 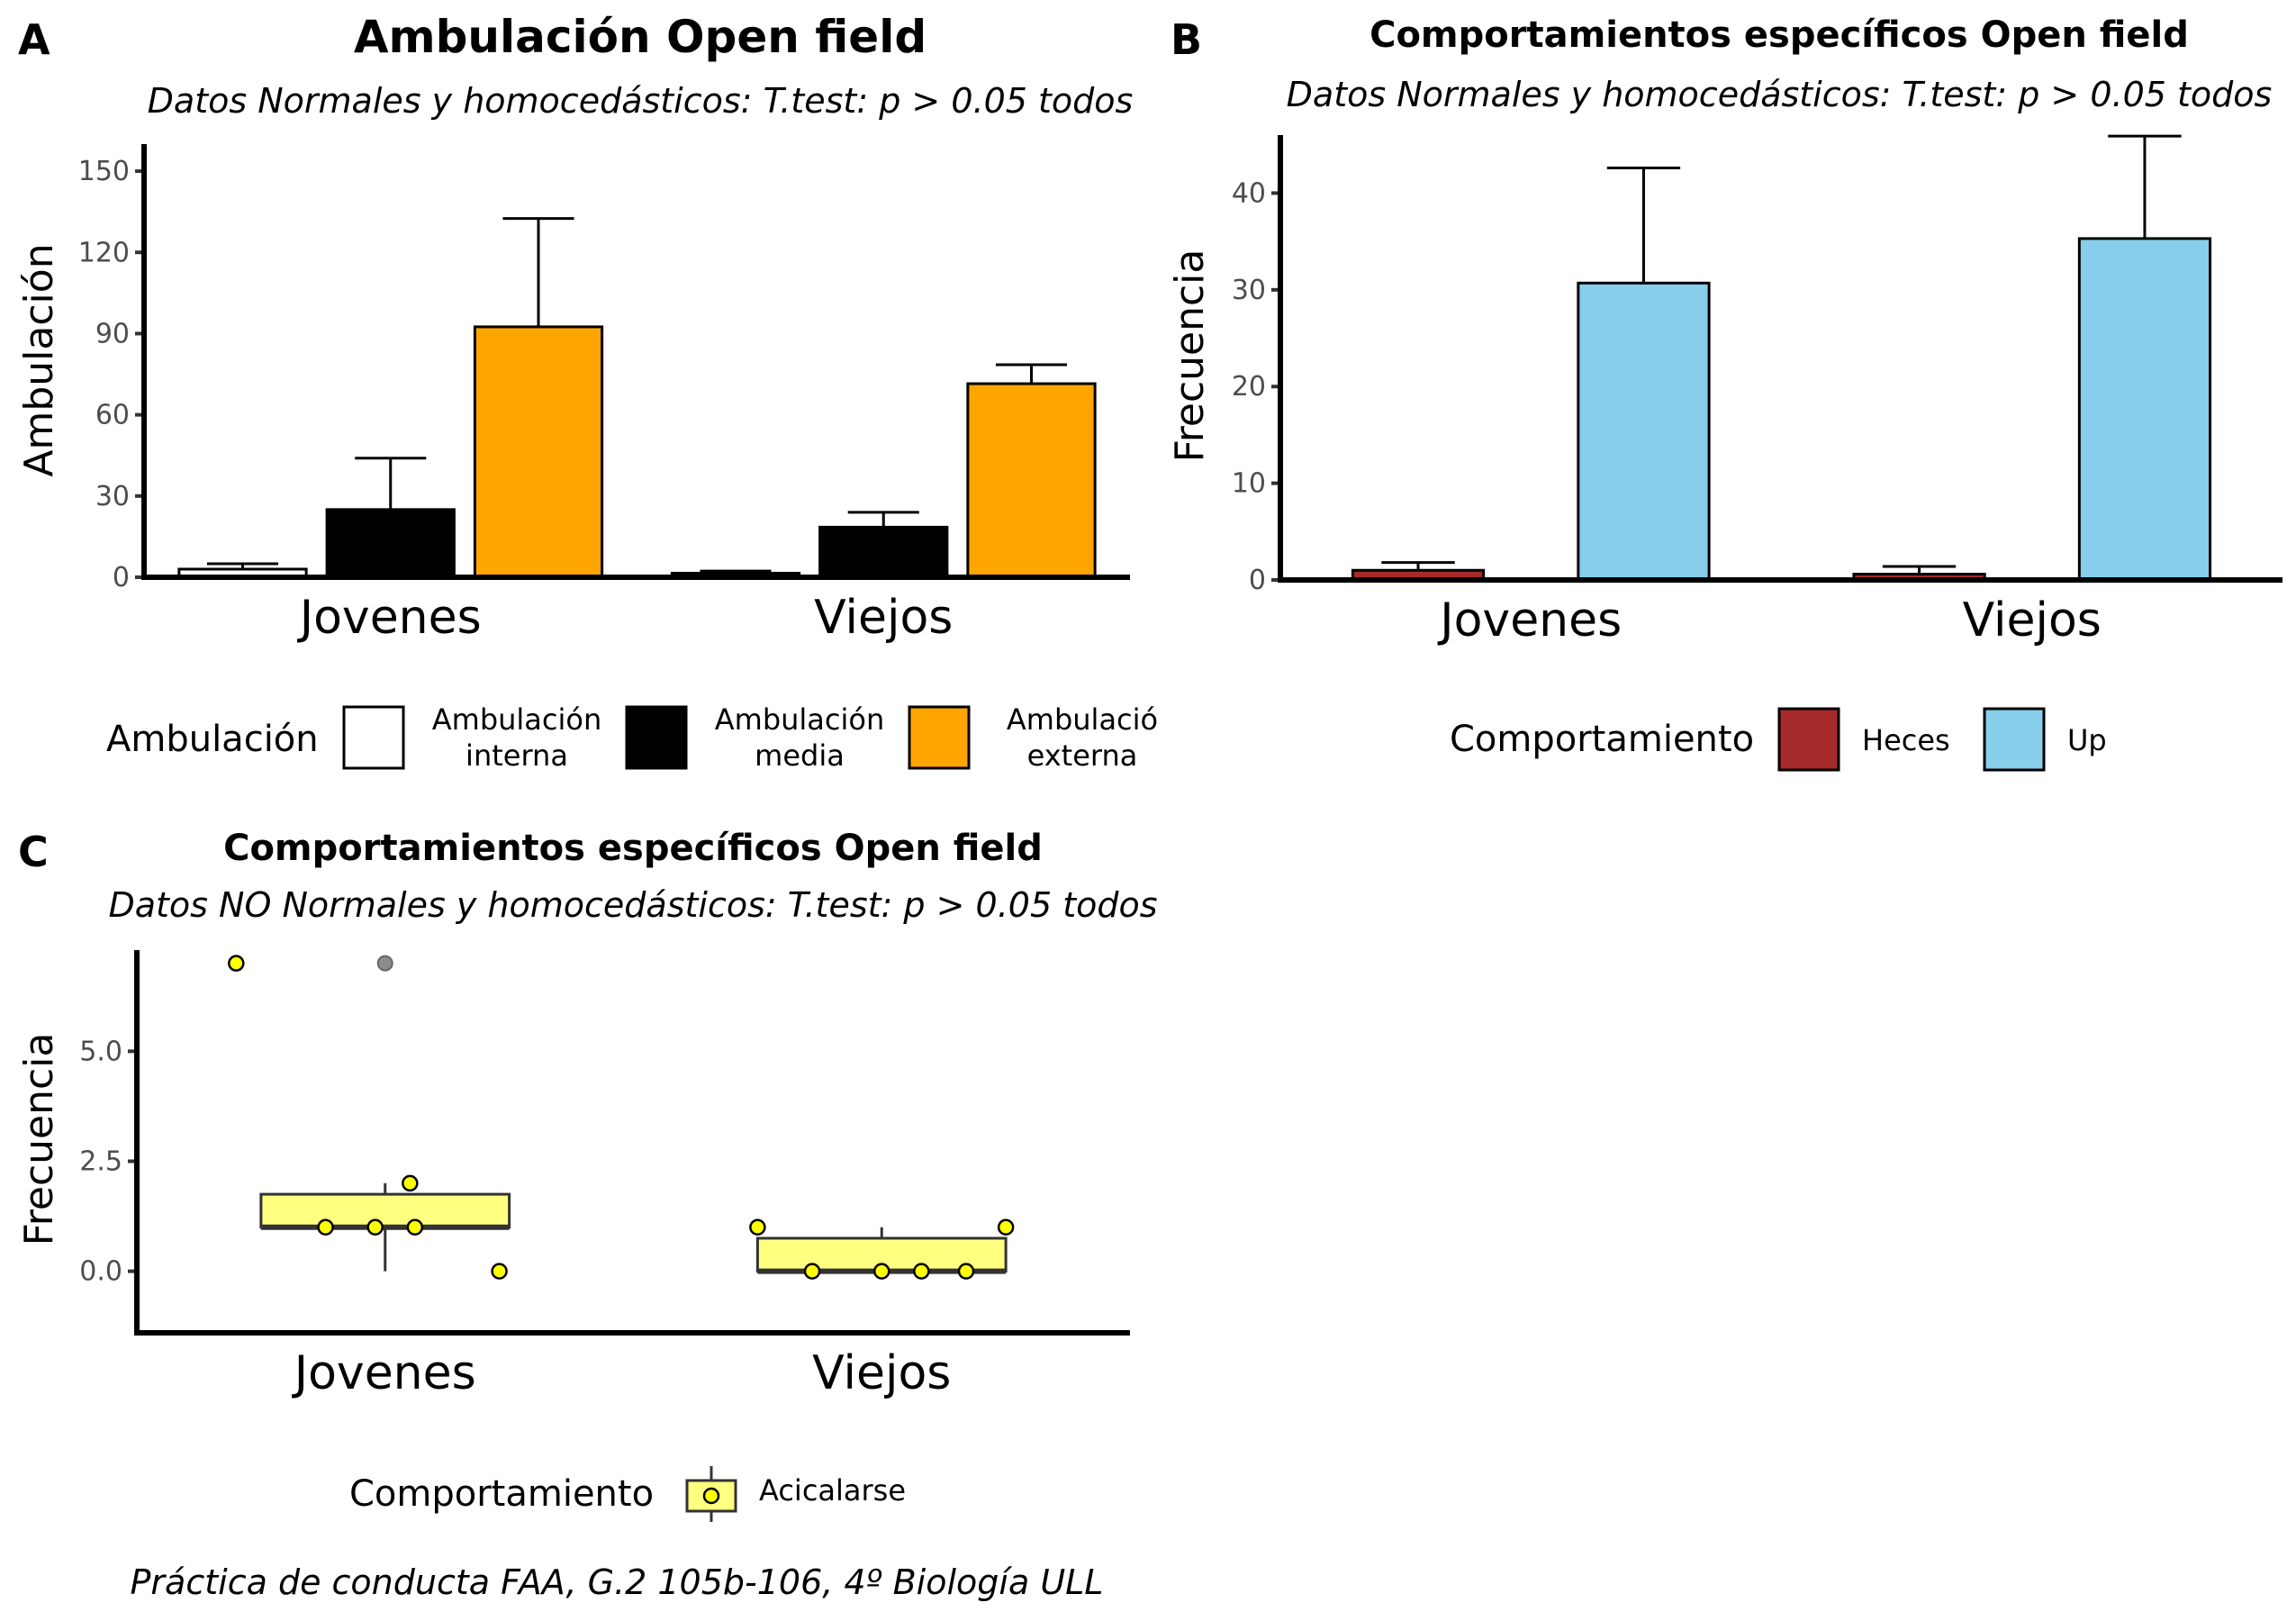 I want to click on panel-c-legend-title: Comportamiento, so click(x=502, y=1494).